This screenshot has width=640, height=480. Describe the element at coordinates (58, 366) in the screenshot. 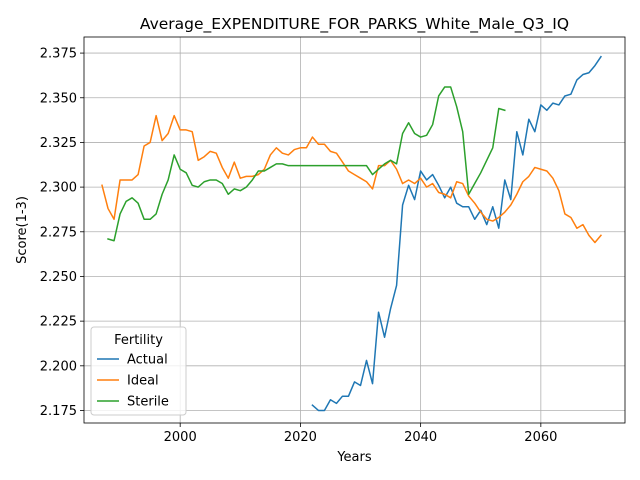

I see `y-tick-label: 2.200` at that location.